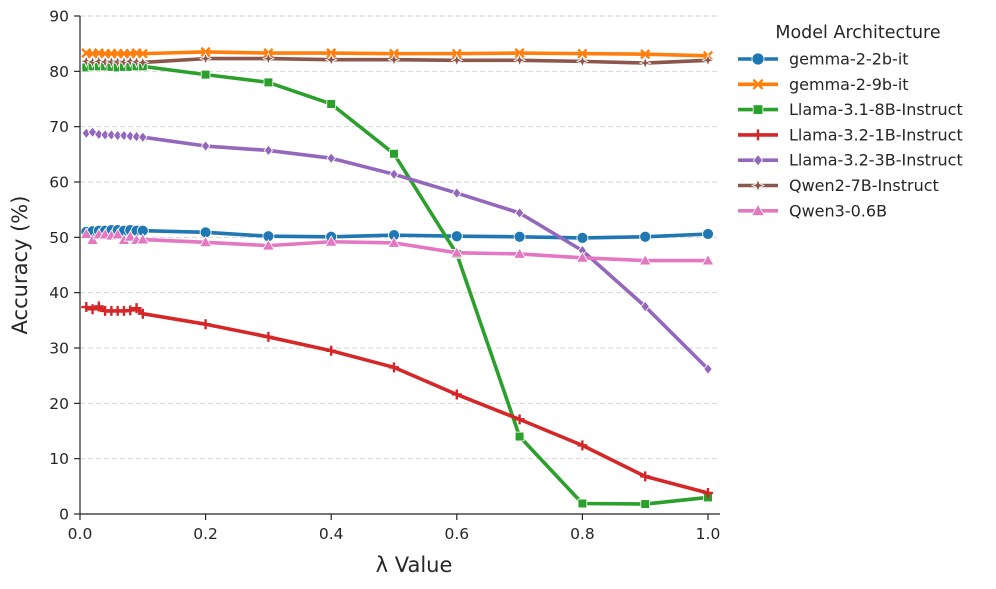  What do you see at coordinates (59, 238) in the screenshot?
I see `y-tick-label: 50` at bounding box center [59, 238].